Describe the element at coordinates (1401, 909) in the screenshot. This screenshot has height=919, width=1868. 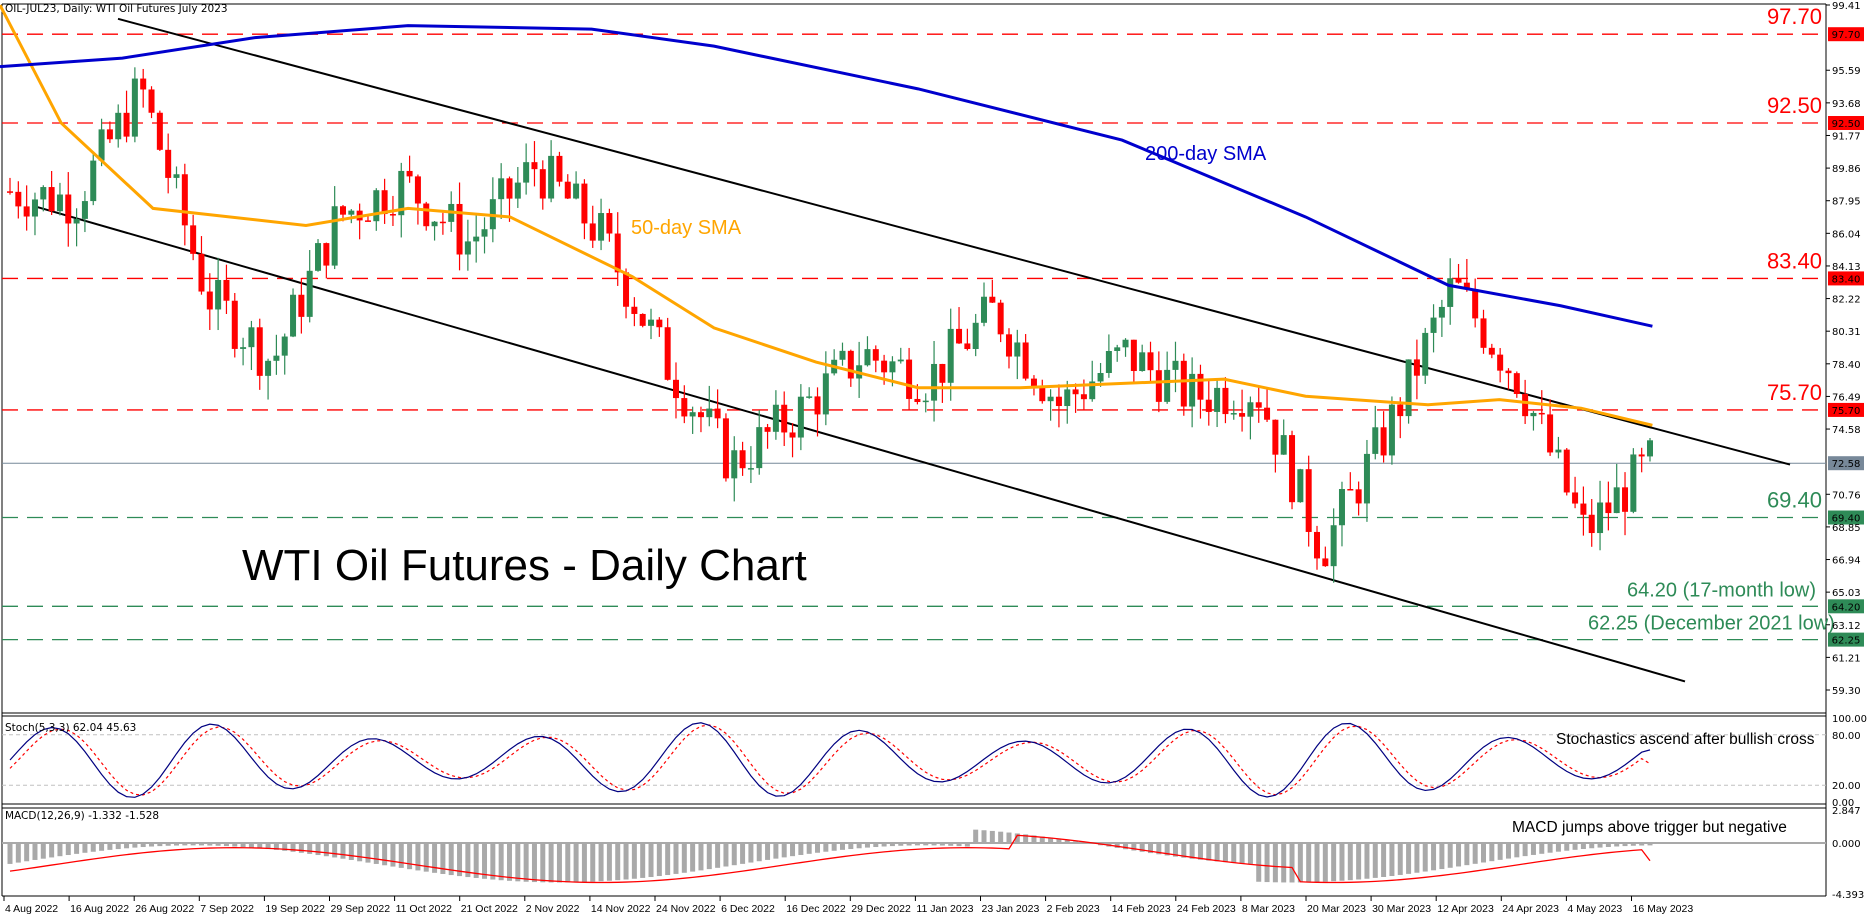
I see `date-tick-label: 30 Mar 2023` at that location.